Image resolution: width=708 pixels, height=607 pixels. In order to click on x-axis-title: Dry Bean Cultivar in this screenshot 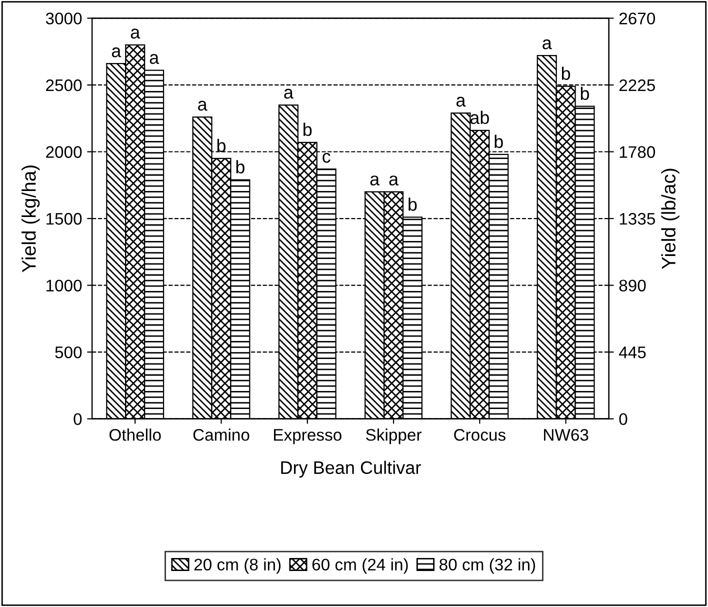, I will do `click(351, 469)`.